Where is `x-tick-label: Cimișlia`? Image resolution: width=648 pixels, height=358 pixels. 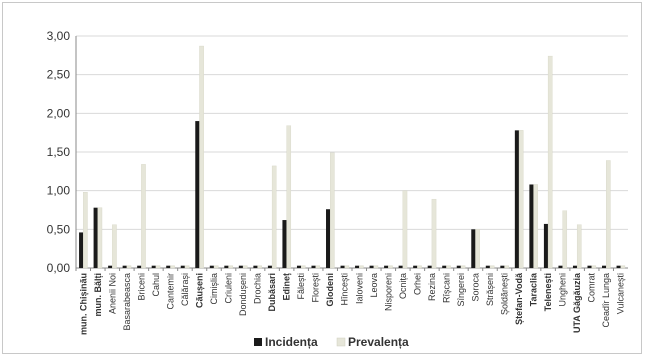 x-tick-label: Cimișlia is located at coordinates (214, 289).